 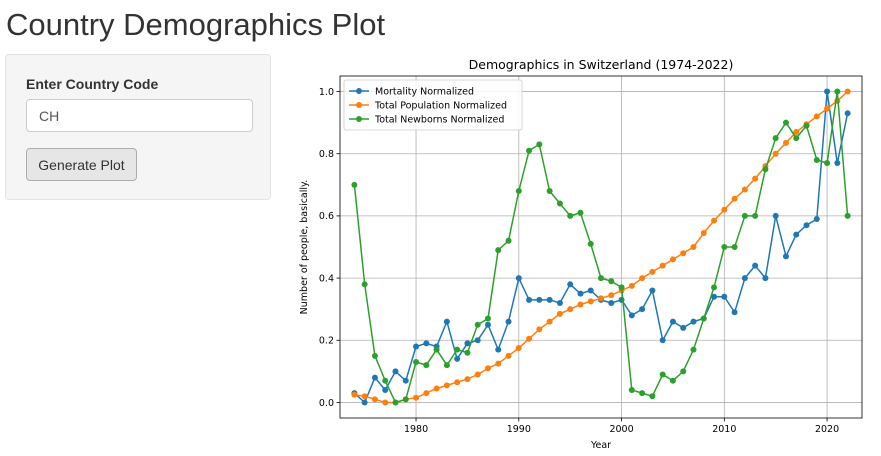 I want to click on legend-marker, so click(x=359, y=105).